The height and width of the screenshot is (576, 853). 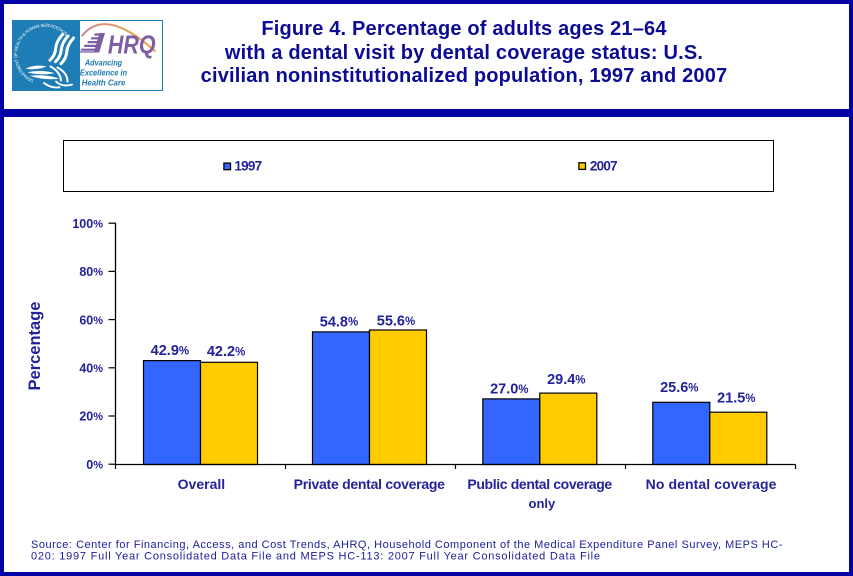 What do you see at coordinates (87, 224) in the screenshot?
I see `svg-text: 100%` at bounding box center [87, 224].